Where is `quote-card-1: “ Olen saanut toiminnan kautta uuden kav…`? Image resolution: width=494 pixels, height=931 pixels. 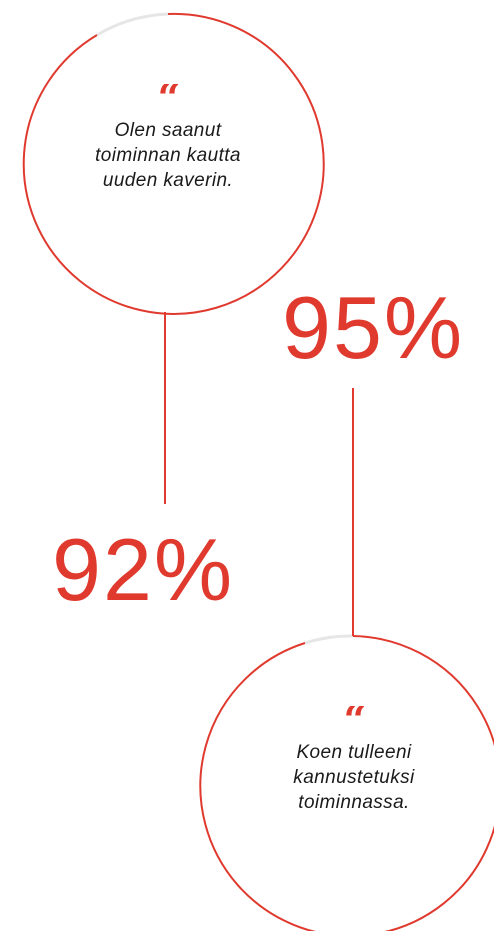
quote-card-1: “ Olen saanut toiminnan kautta uuden kav… is located at coordinates (168, 138).